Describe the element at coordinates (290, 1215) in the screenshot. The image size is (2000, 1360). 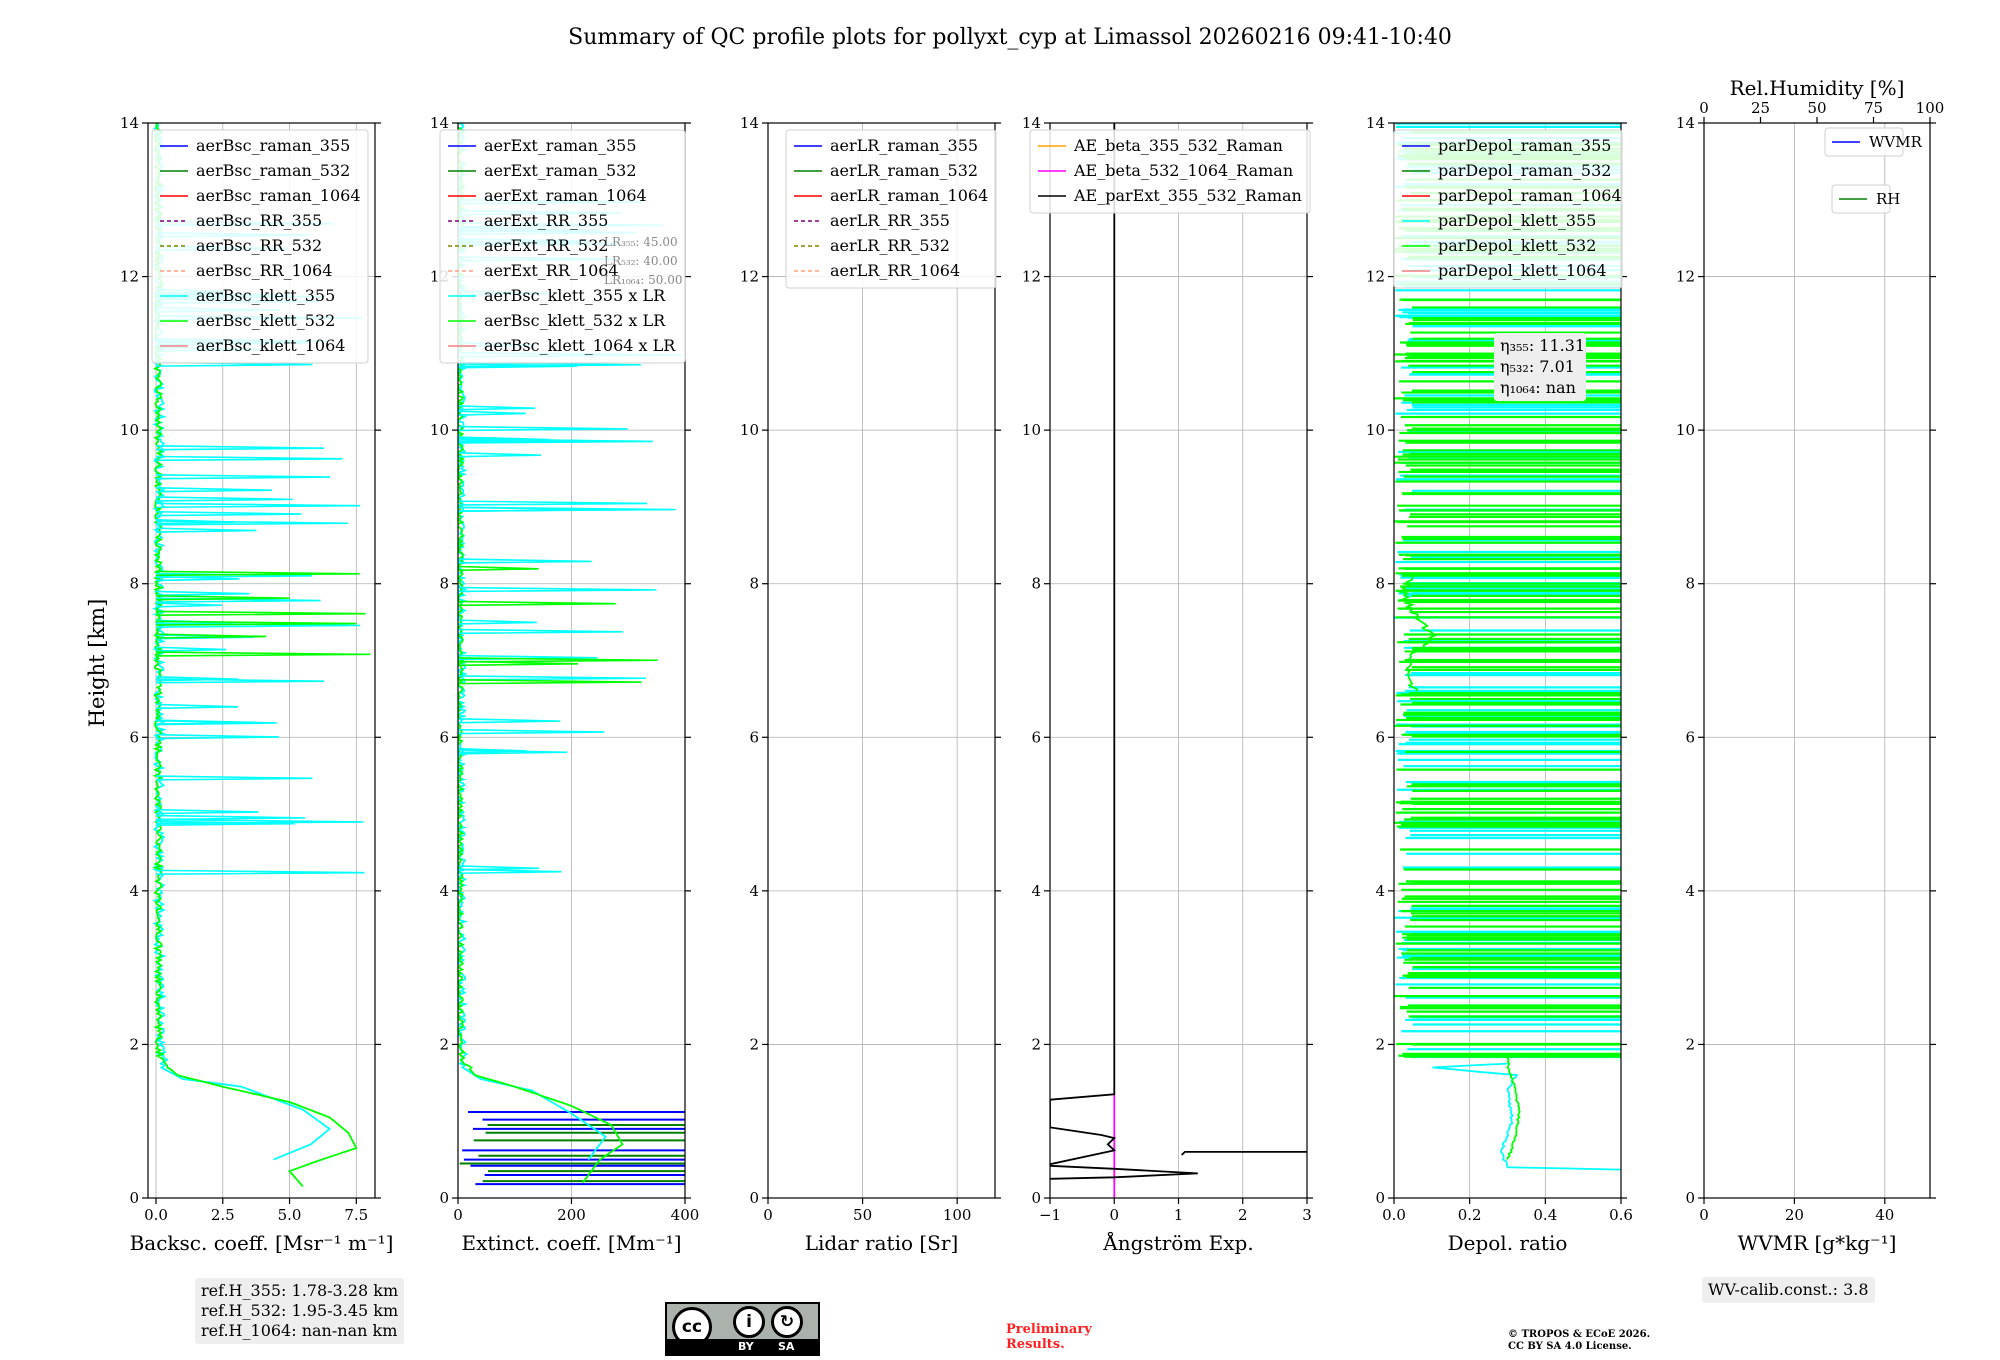
I see `x-tick-label-bsc: 5.0` at that location.